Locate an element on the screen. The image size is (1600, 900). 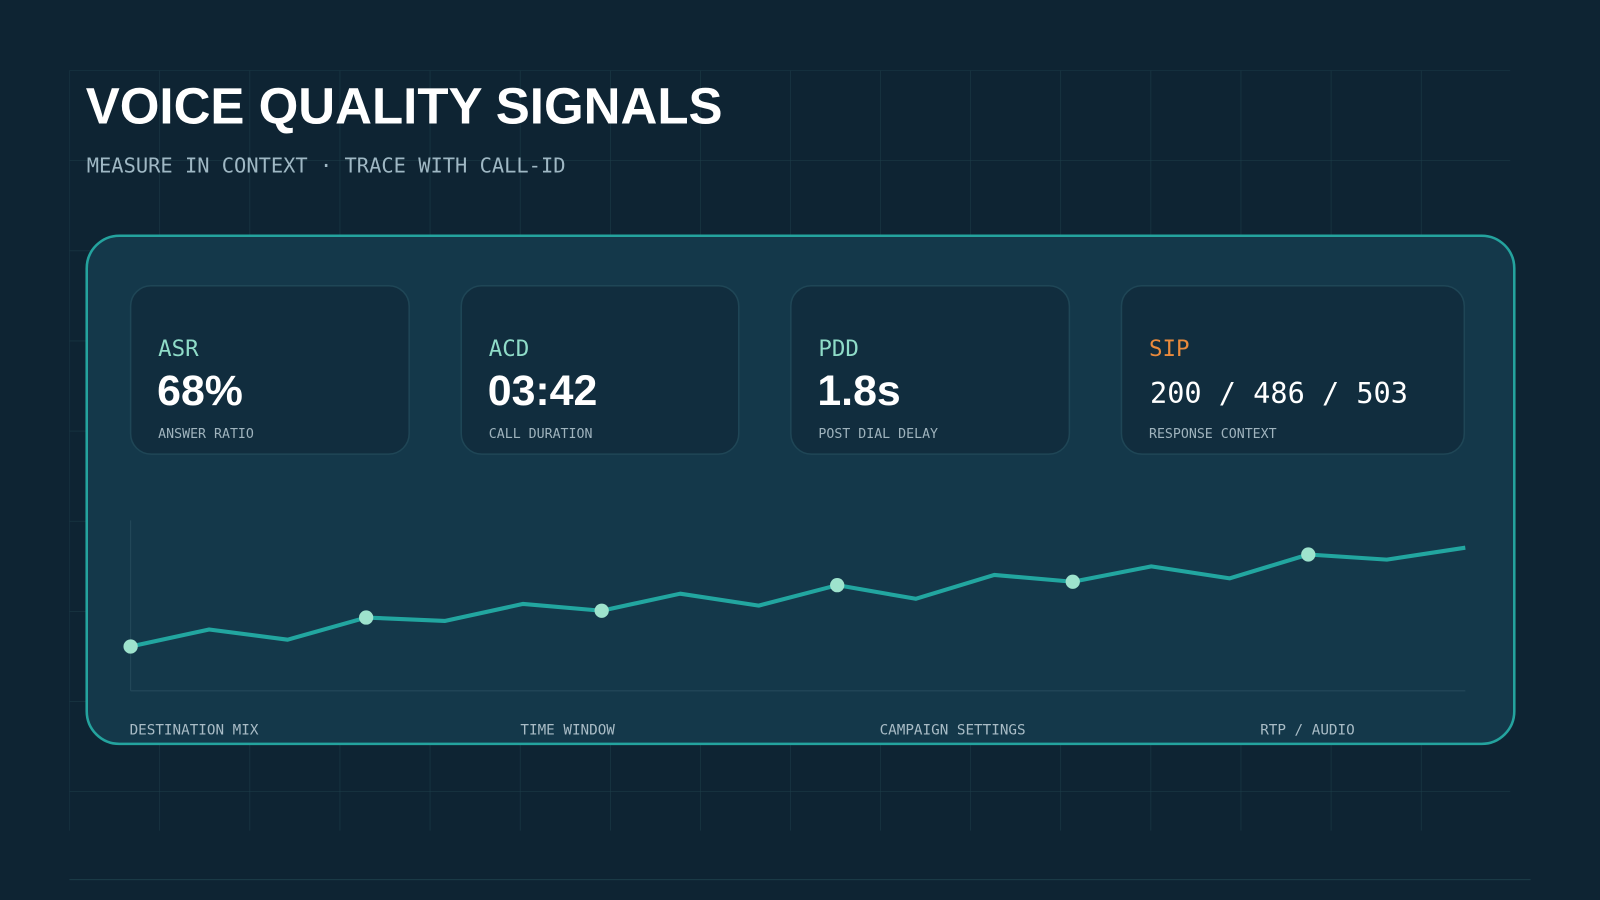
footer-label: CAMPAIGN SETTINGS is located at coordinates (953, 731).